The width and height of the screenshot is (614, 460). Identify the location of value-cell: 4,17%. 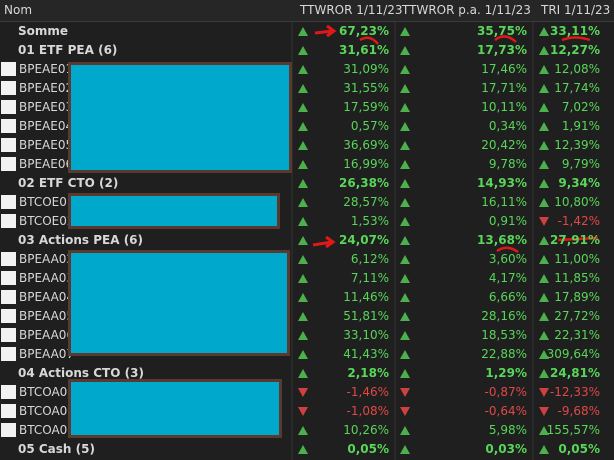
(507, 278).